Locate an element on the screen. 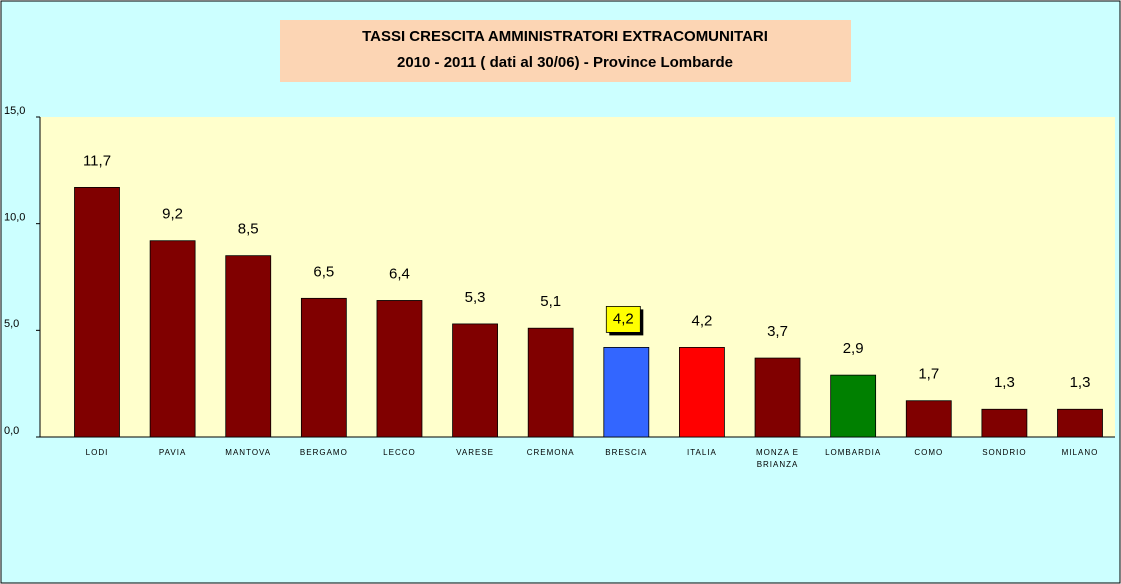  title-box is located at coordinates (565, 51).